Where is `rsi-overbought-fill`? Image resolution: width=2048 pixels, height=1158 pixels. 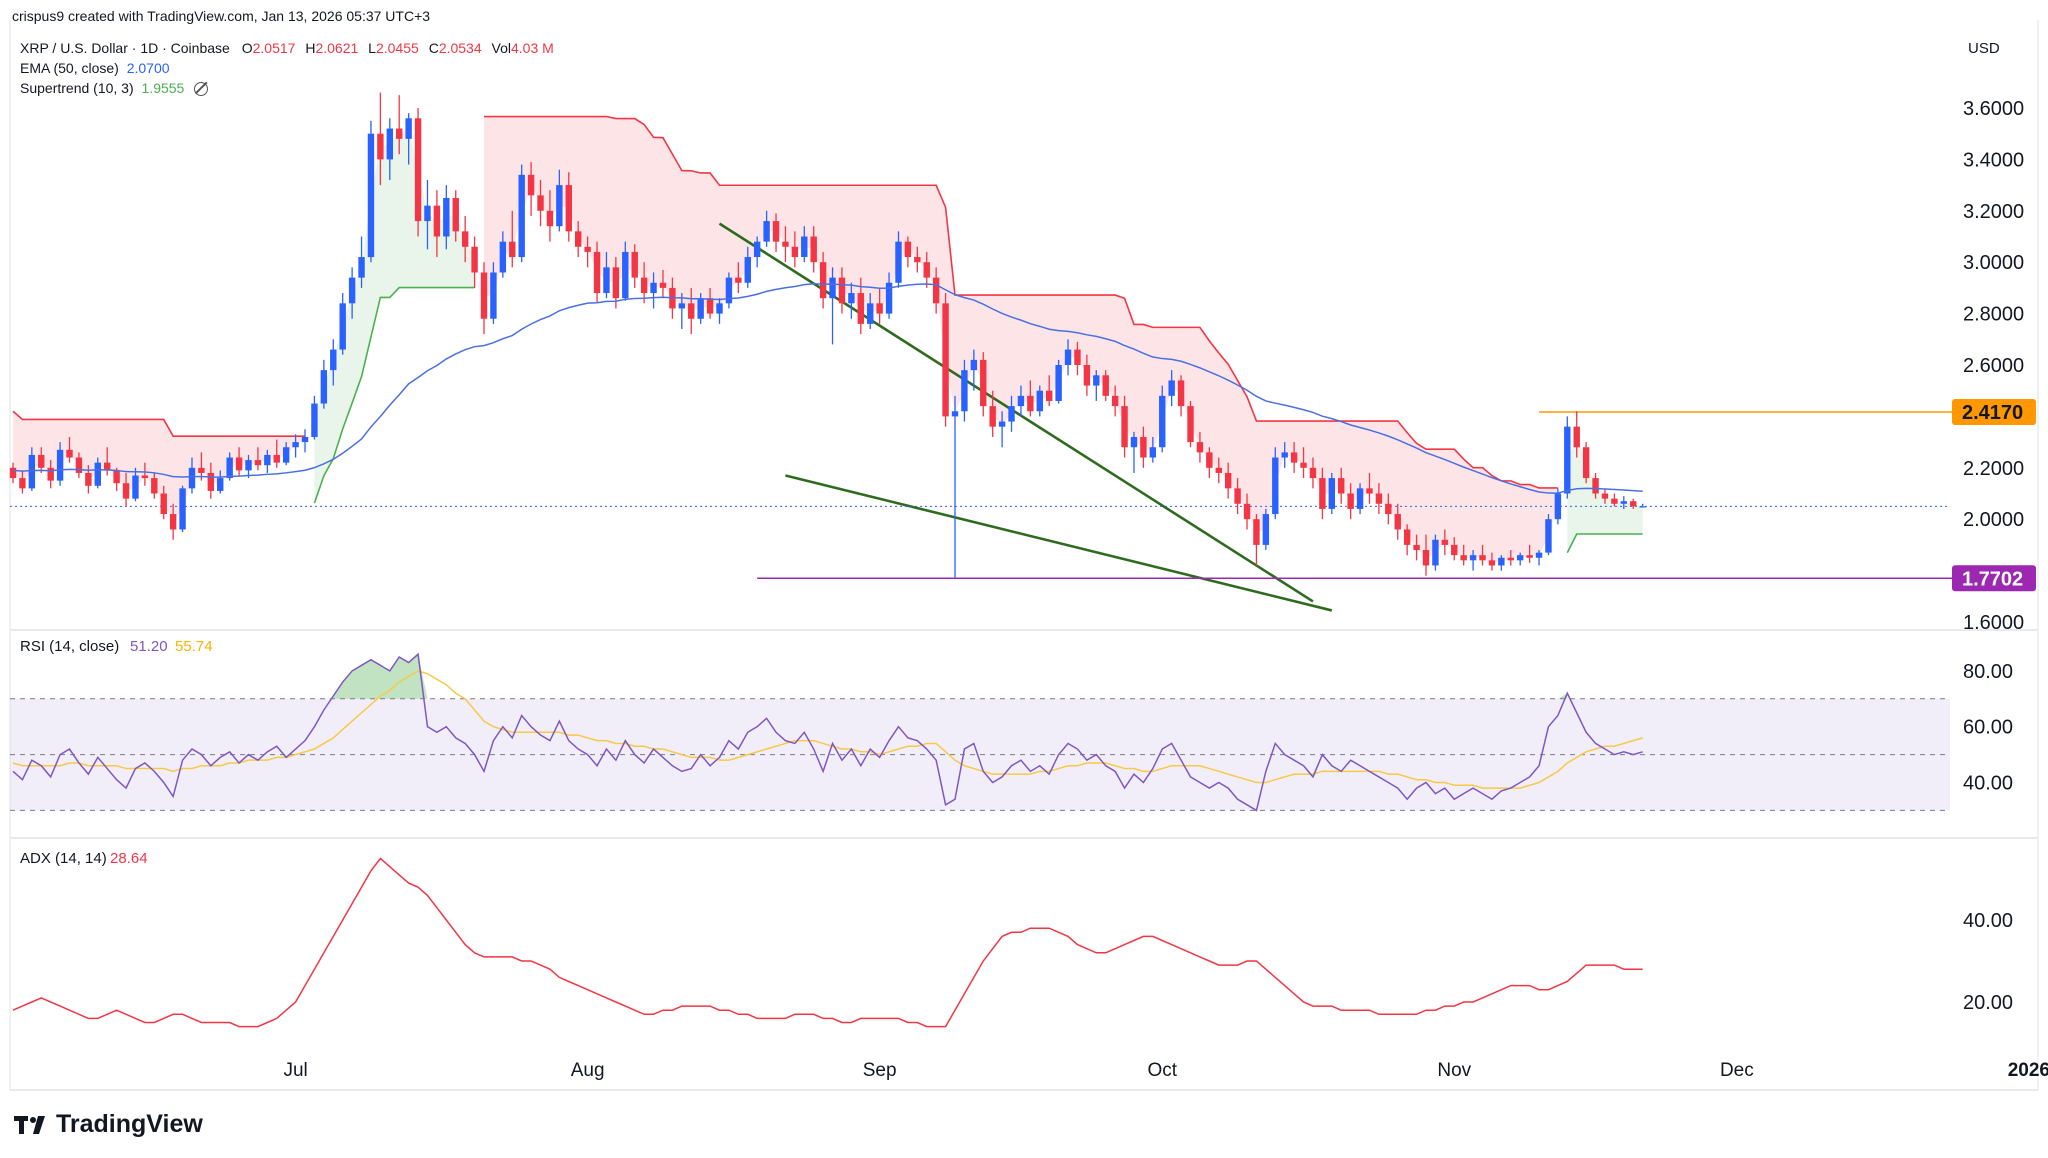 rsi-overbought-fill is located at coordinates (950, 676).